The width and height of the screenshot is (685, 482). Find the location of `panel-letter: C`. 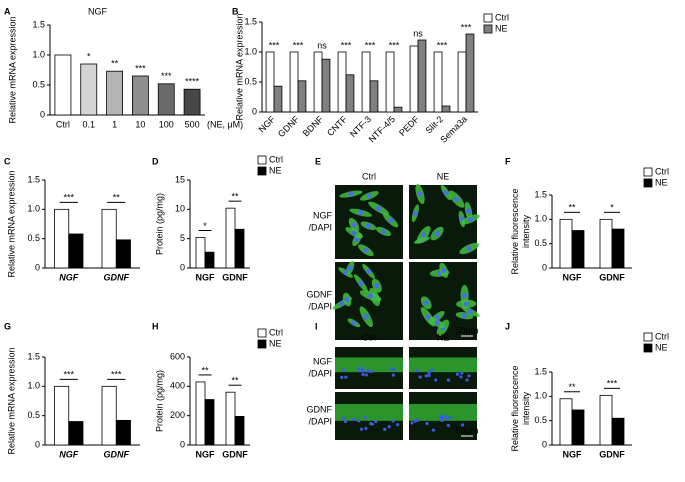

panel-letter: C is located at coordinates (7, 161).